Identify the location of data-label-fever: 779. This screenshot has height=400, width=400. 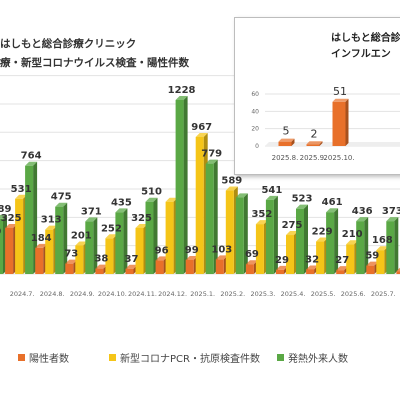
(211, 154).